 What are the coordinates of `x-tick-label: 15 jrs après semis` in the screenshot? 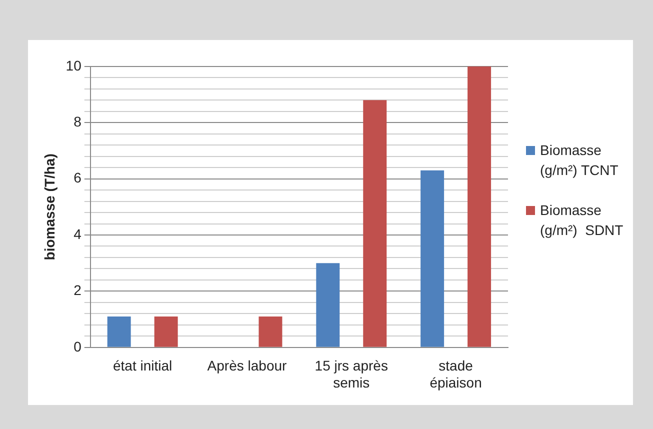 It's located at (351, 374).